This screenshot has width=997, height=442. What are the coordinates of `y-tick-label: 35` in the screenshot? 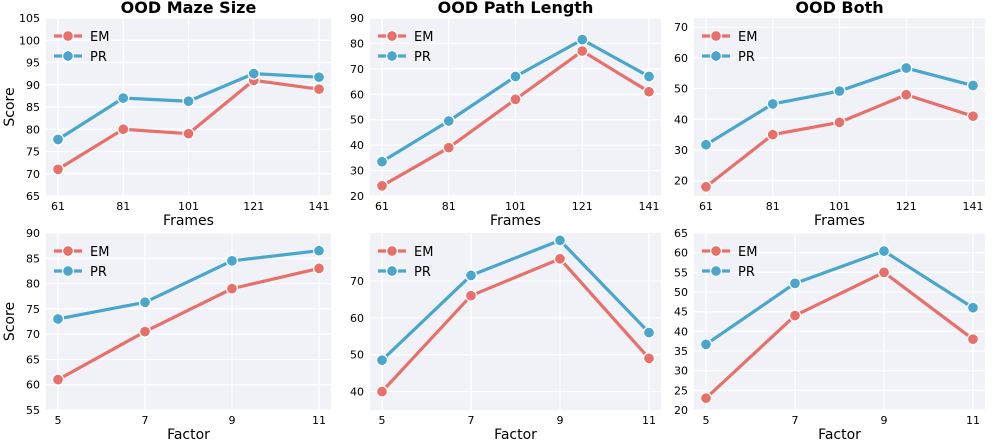 It's located at (681, 351).